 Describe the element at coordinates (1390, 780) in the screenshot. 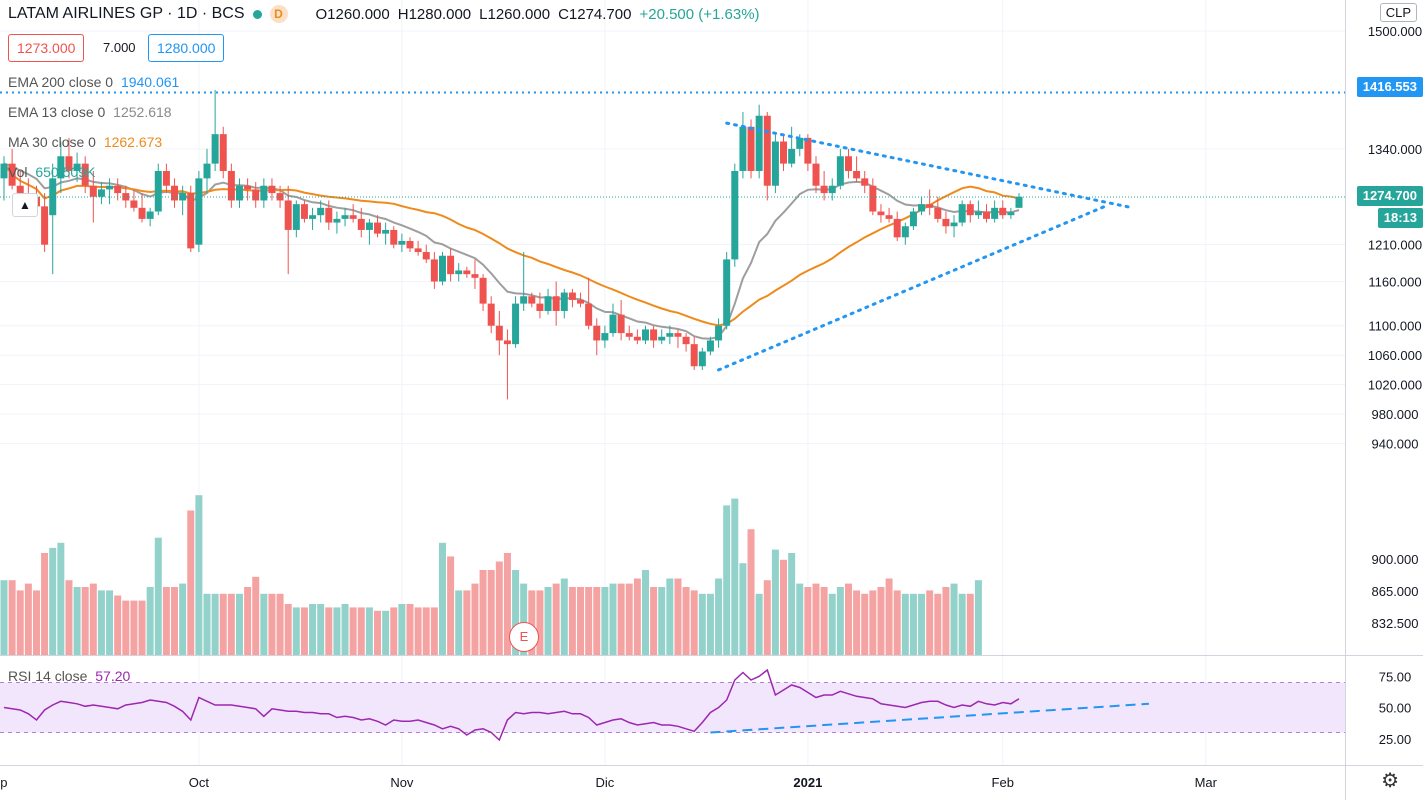

I see `settings-gear-button: ⚙` at that location.